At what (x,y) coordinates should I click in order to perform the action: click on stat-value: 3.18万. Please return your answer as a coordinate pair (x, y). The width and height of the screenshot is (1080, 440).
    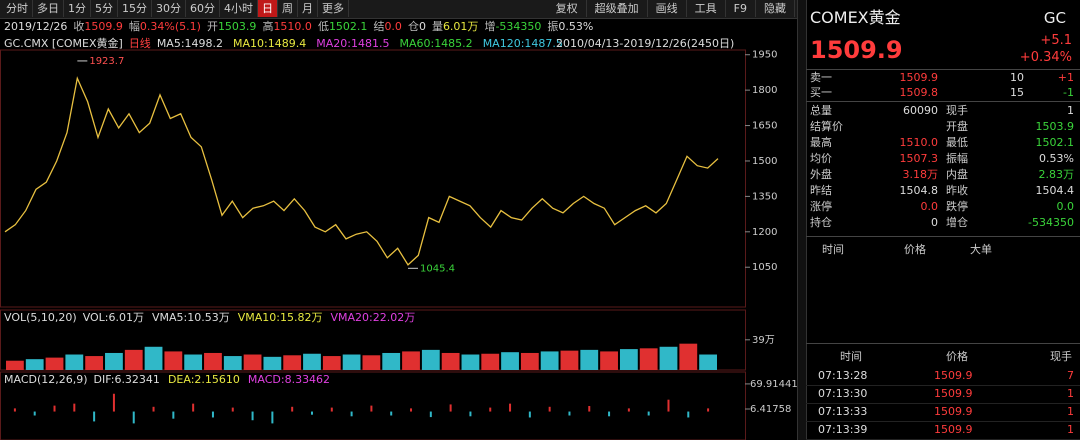
    Looking at the image, I should click on (920, 174).